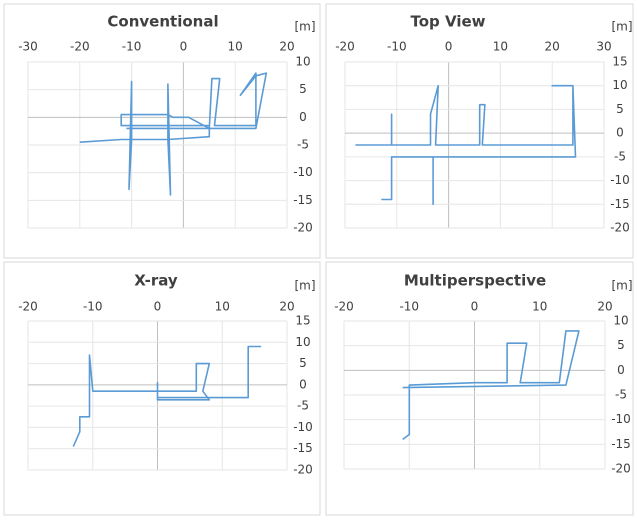 The image size is (637, 523). I want to click on chart-title: X-ray, so click(156, 281).